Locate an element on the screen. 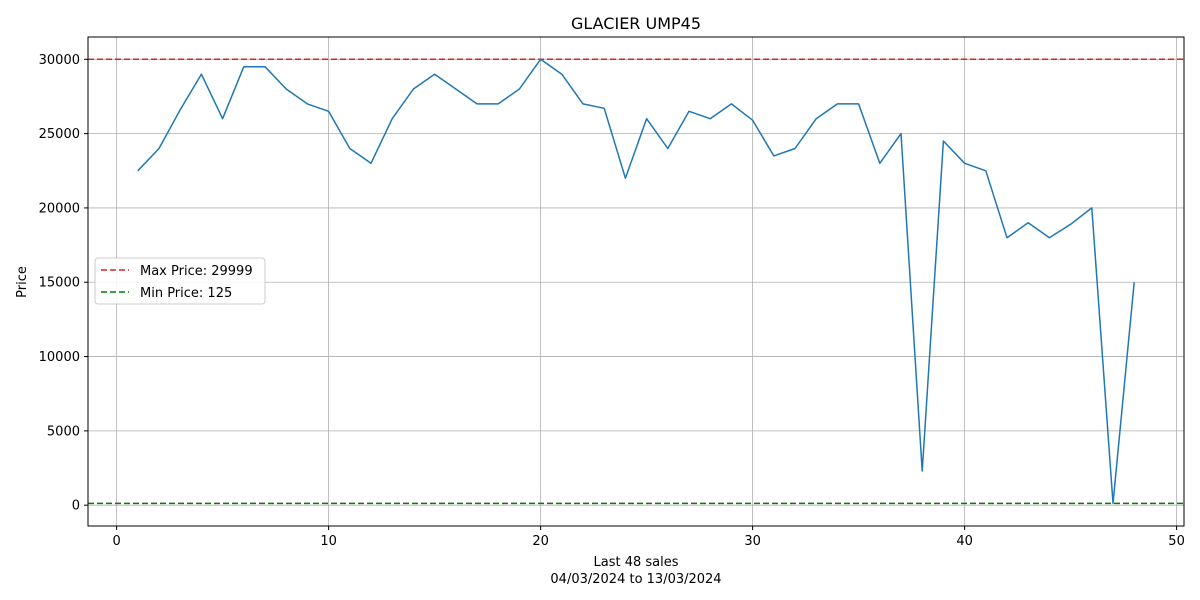 The height and width of the screenshot is (600, 1200). y-tick-label: 30000 is located at coordinates (59, 60).